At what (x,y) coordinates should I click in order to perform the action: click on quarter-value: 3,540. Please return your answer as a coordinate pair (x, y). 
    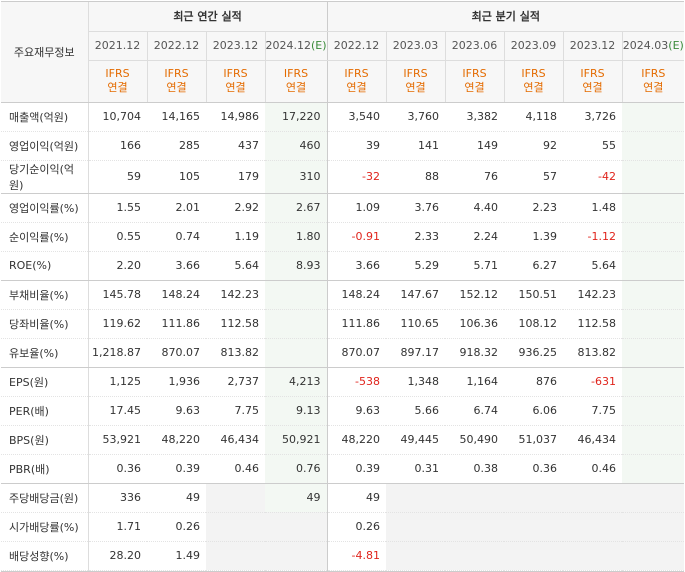
    Looking at the image, I should click on (356, 117).